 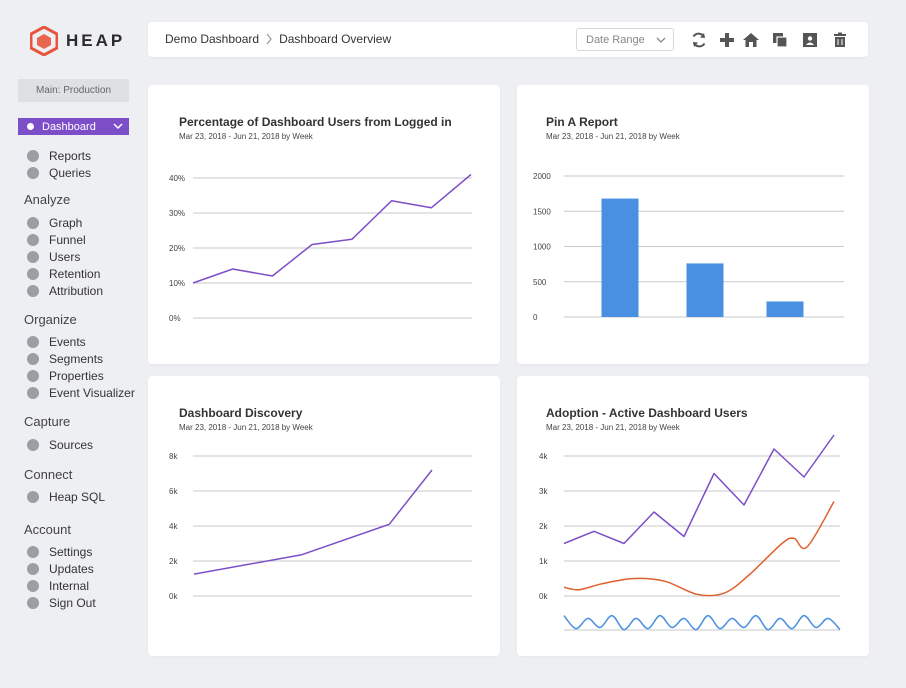 What do you see at coordinates (688, 247) in the screenshot?
I see `chart-pin-a-report: 0 500 1000 1500 2000` at bounding box center [688, 247].